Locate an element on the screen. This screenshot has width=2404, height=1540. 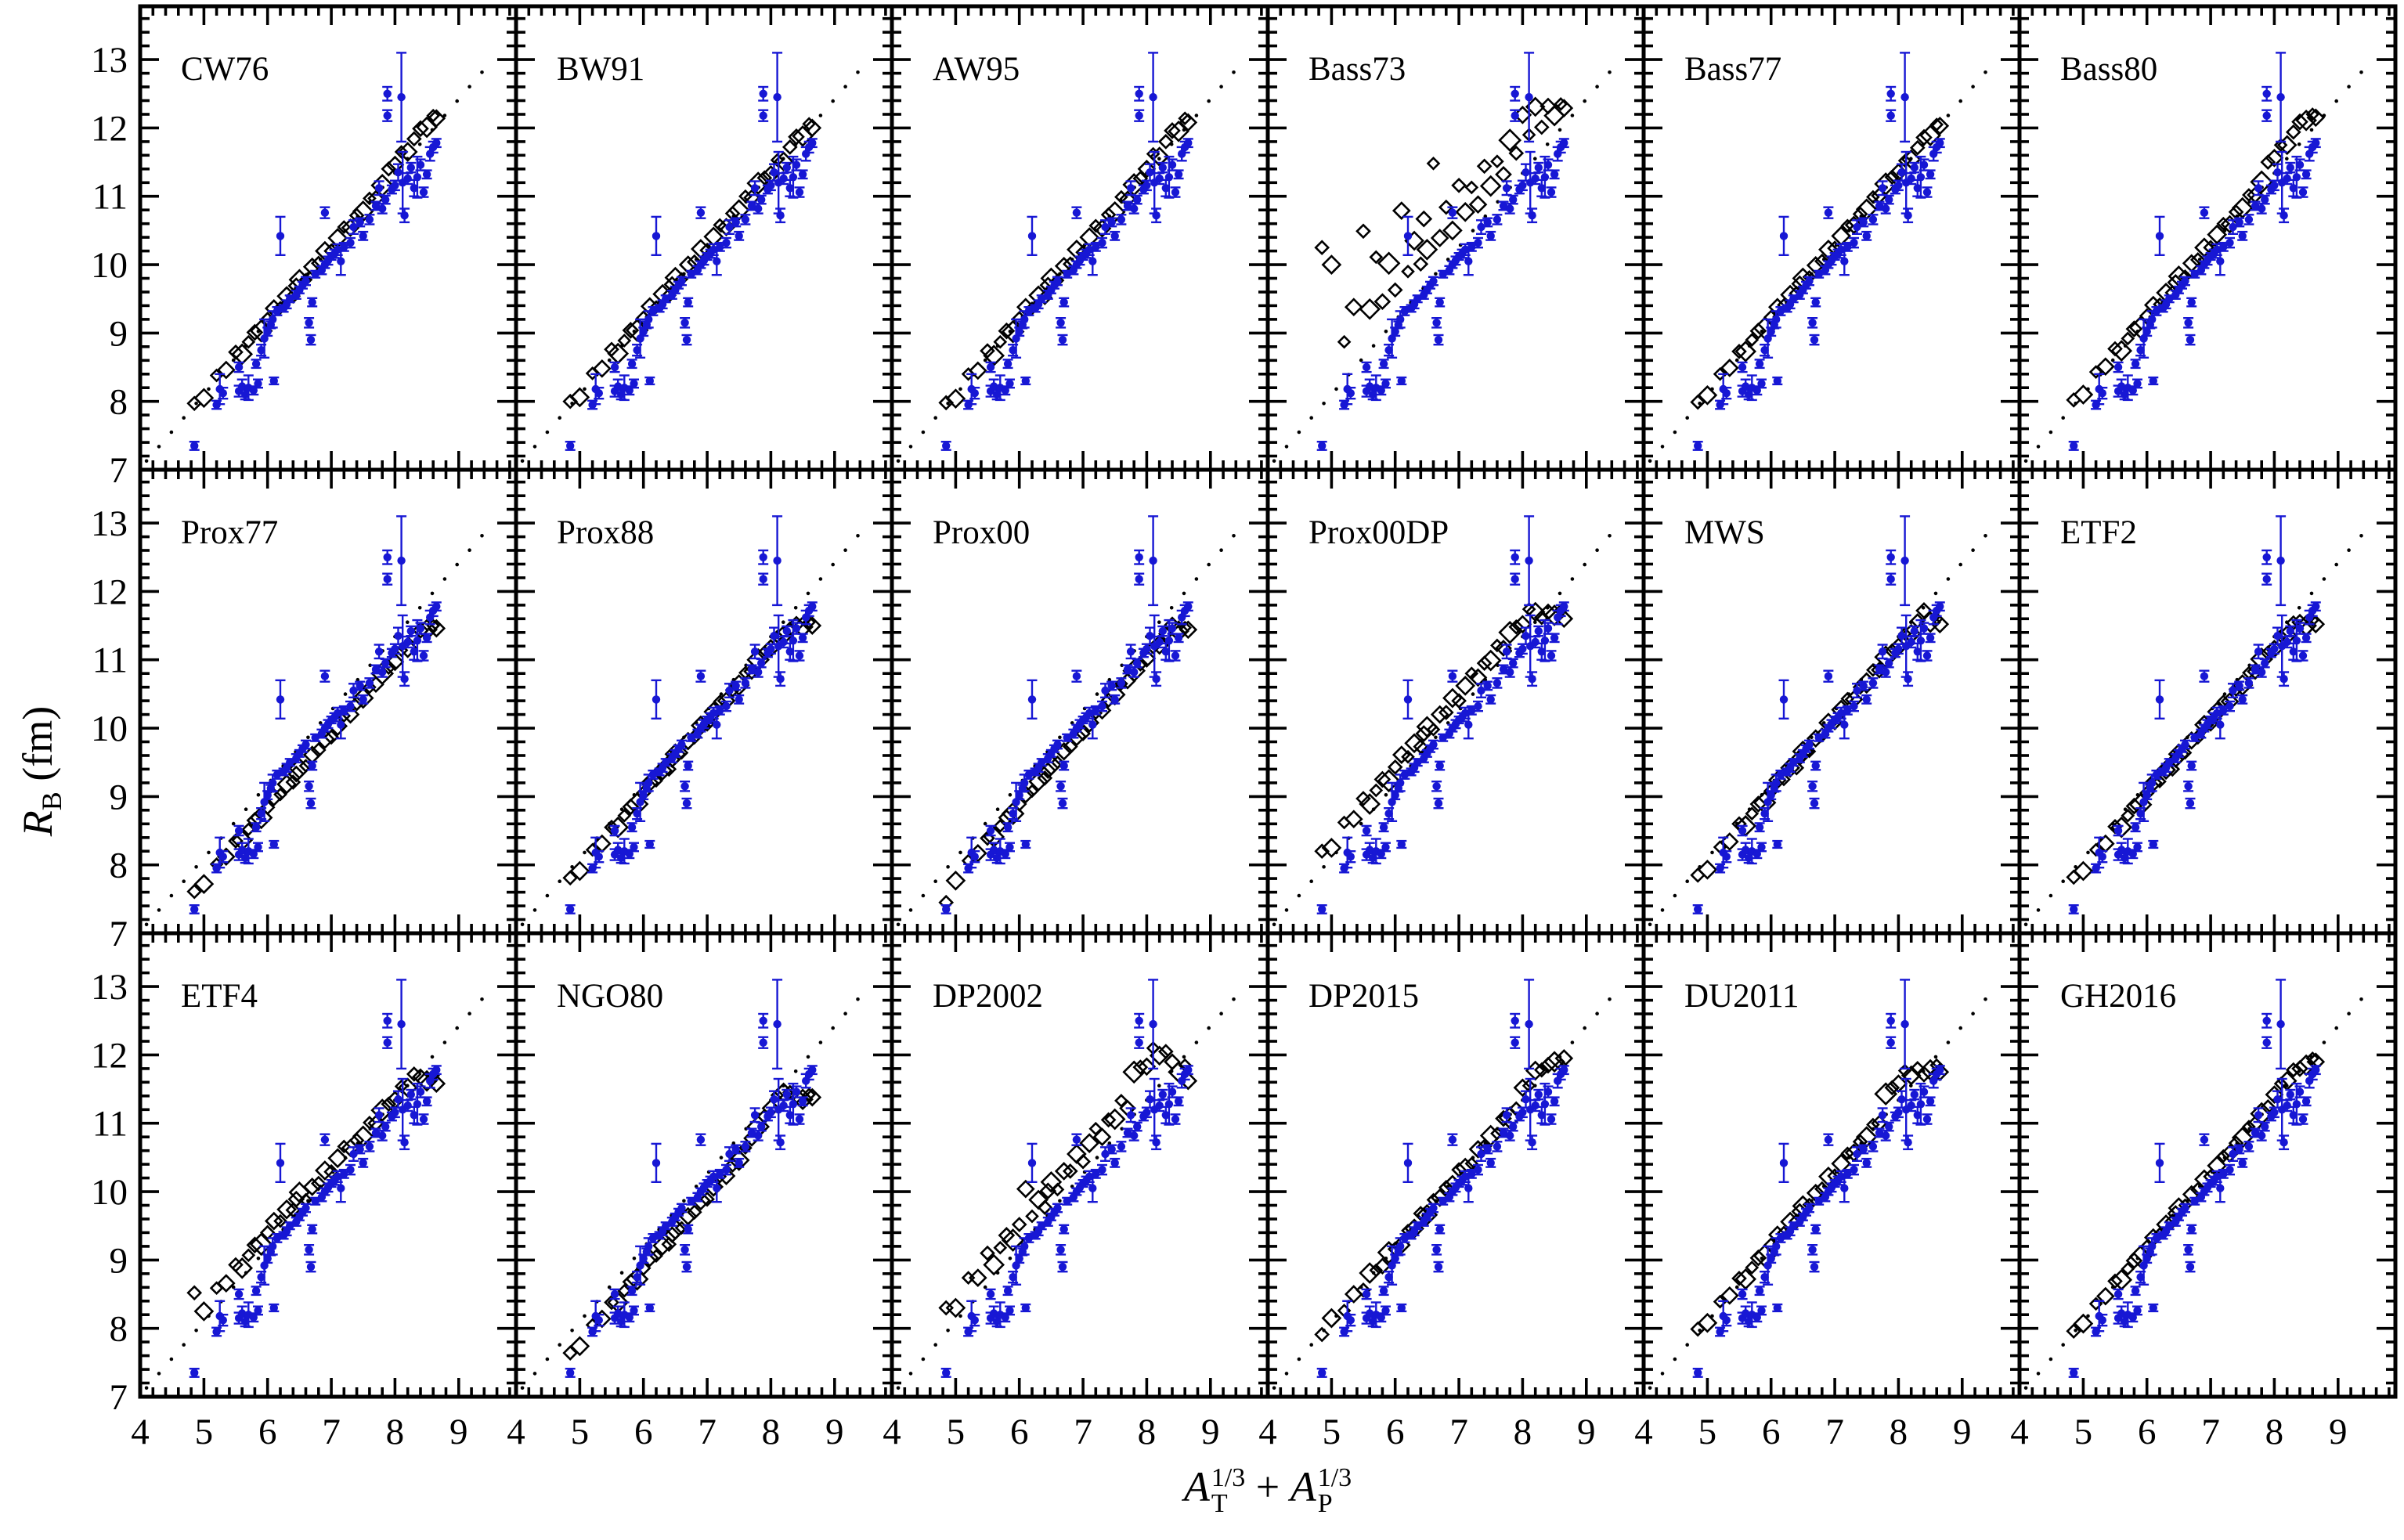
panel-label-NGO80: NGO80 is located at coordinates (610, 997).